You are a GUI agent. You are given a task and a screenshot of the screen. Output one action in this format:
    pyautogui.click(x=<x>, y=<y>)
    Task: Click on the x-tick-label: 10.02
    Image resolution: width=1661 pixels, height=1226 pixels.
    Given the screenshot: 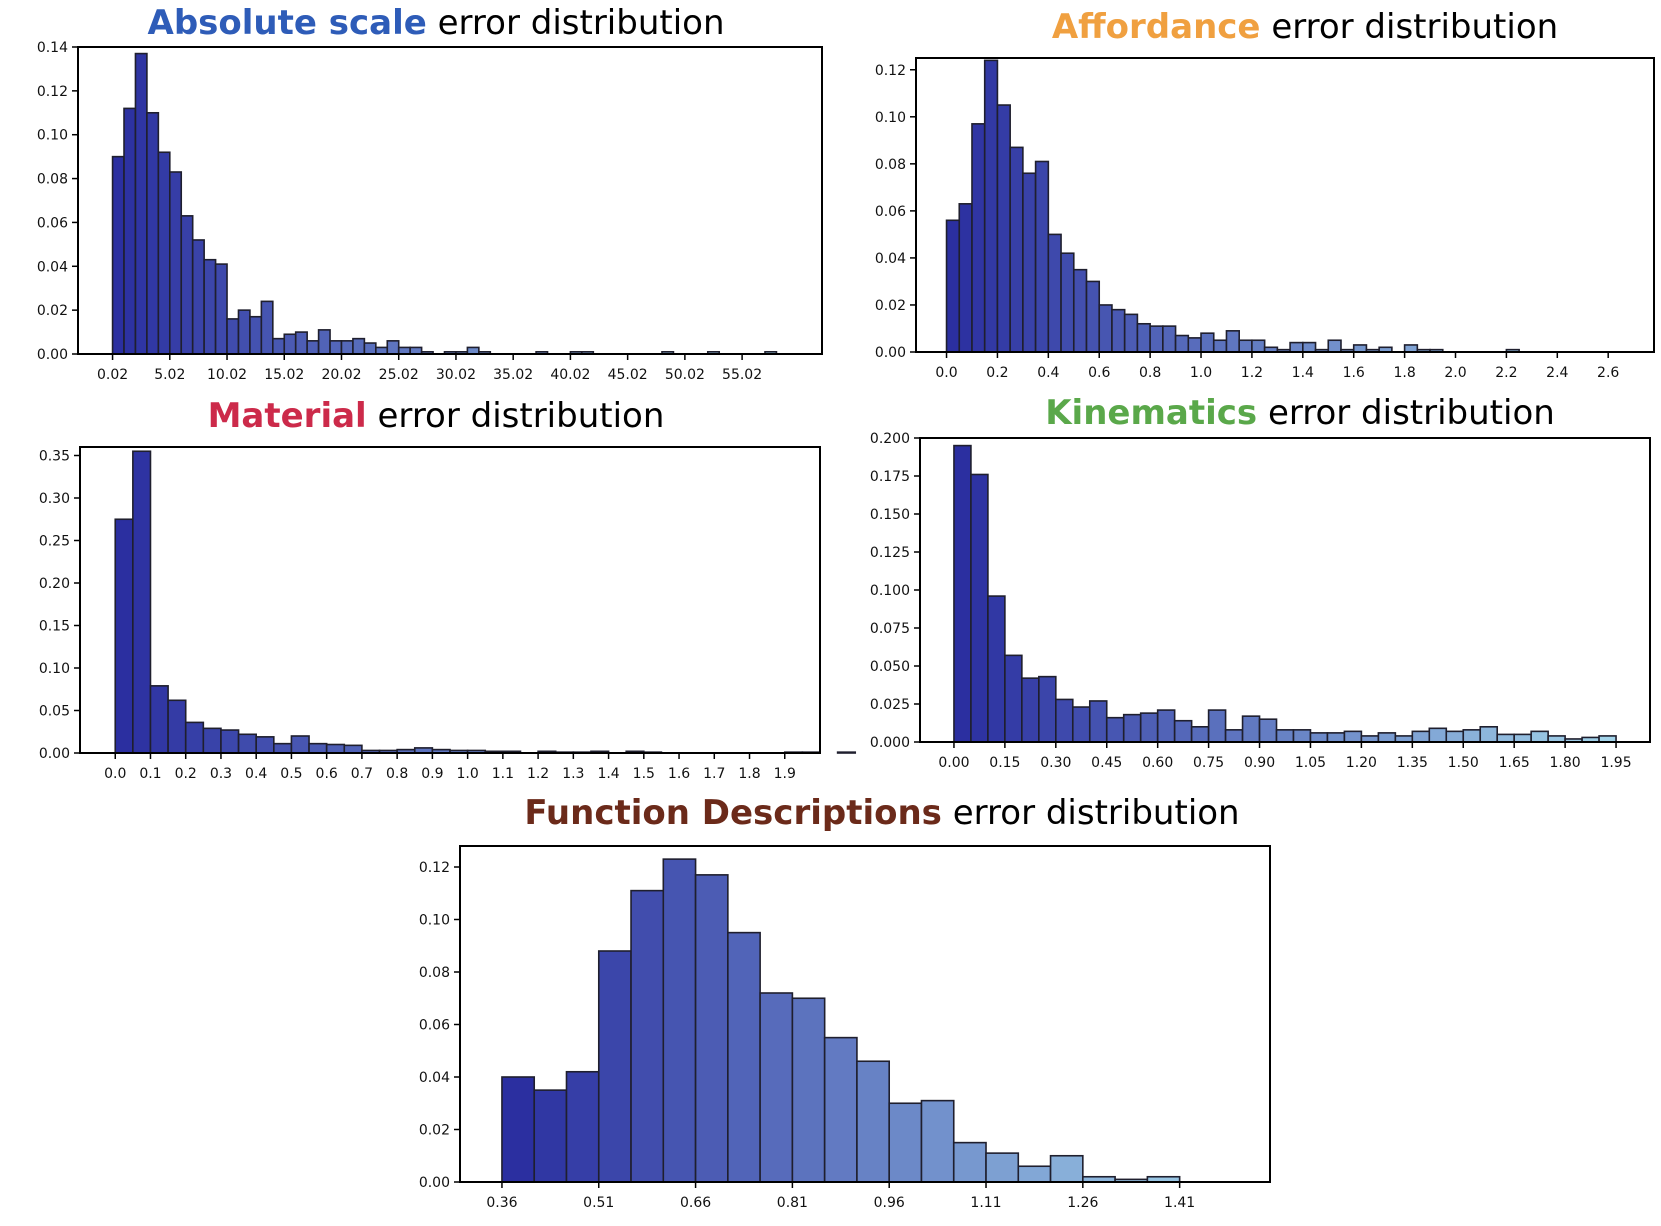 What is the action you would take?
    pyautogui.click(x=227, y=375)
    